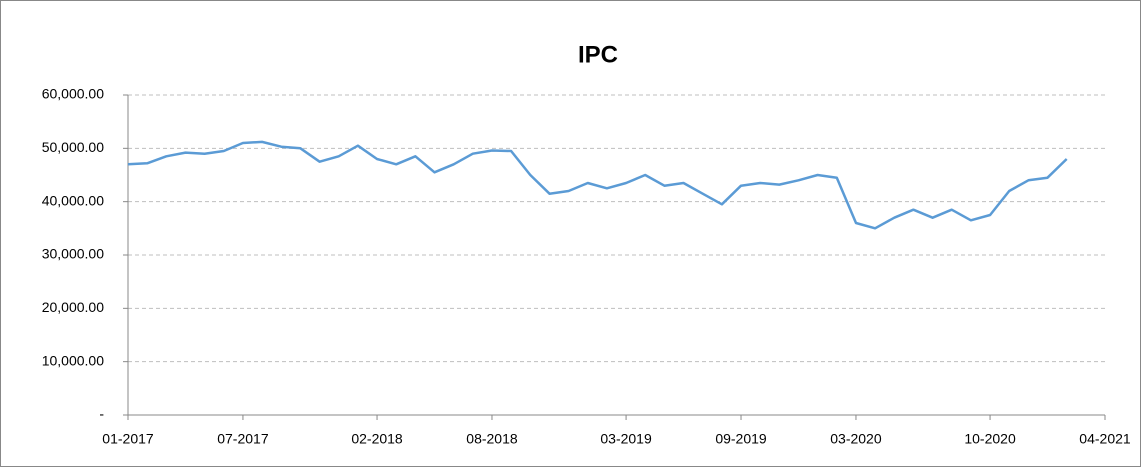  I want to click on y-tick-label: 10,000.00, so click(73, 360).